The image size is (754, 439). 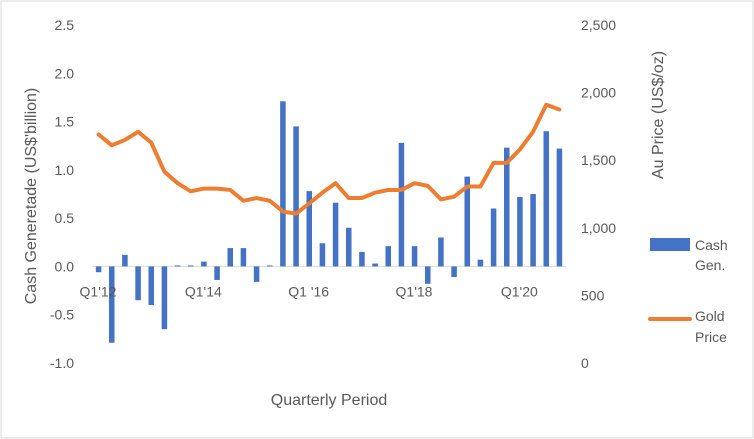 What do you see at coordinates (658, 115) in the screenshot?
I see `y2-axis-title: Au Price (US$/oz)` at bounding box center [658, 115].